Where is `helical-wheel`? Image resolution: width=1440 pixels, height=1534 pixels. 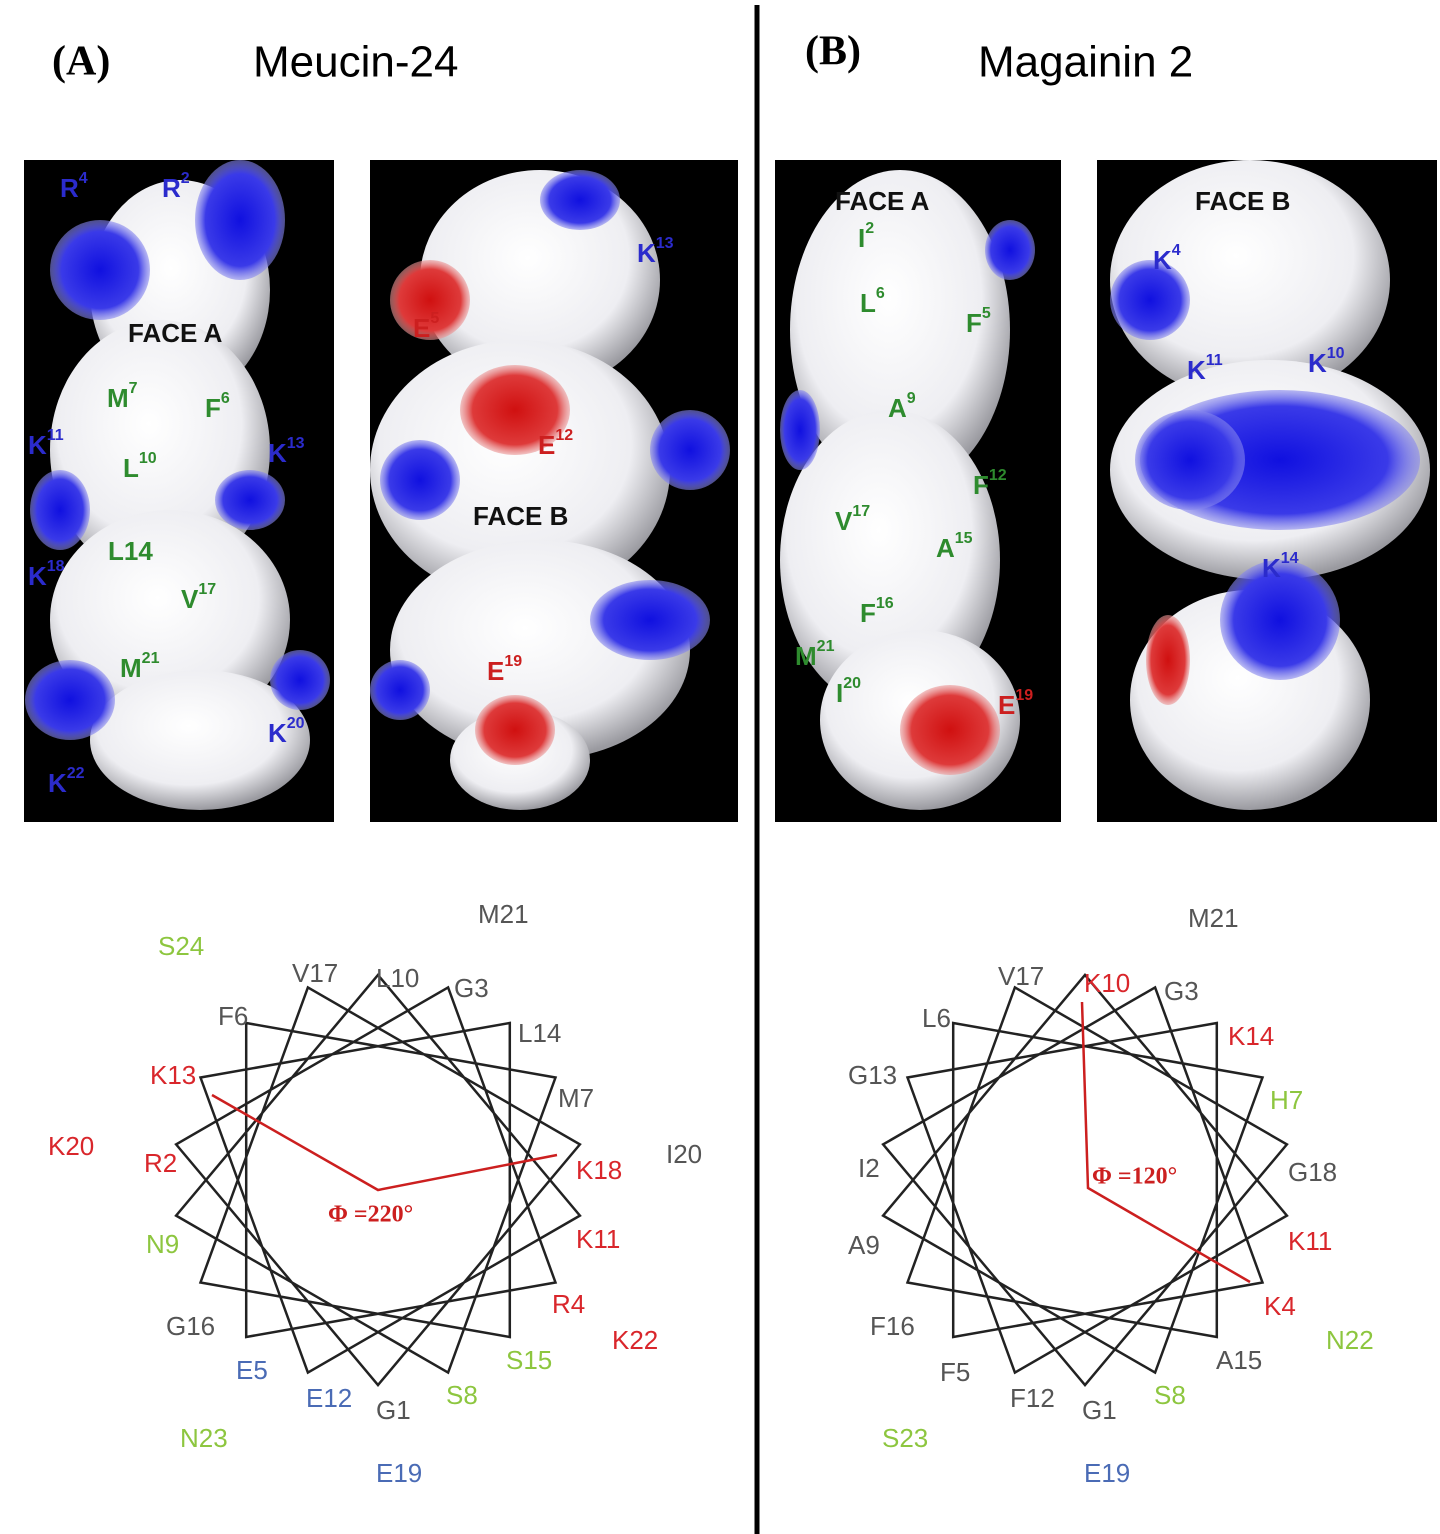 helical-wheel is located at coordinates (378, 1180).